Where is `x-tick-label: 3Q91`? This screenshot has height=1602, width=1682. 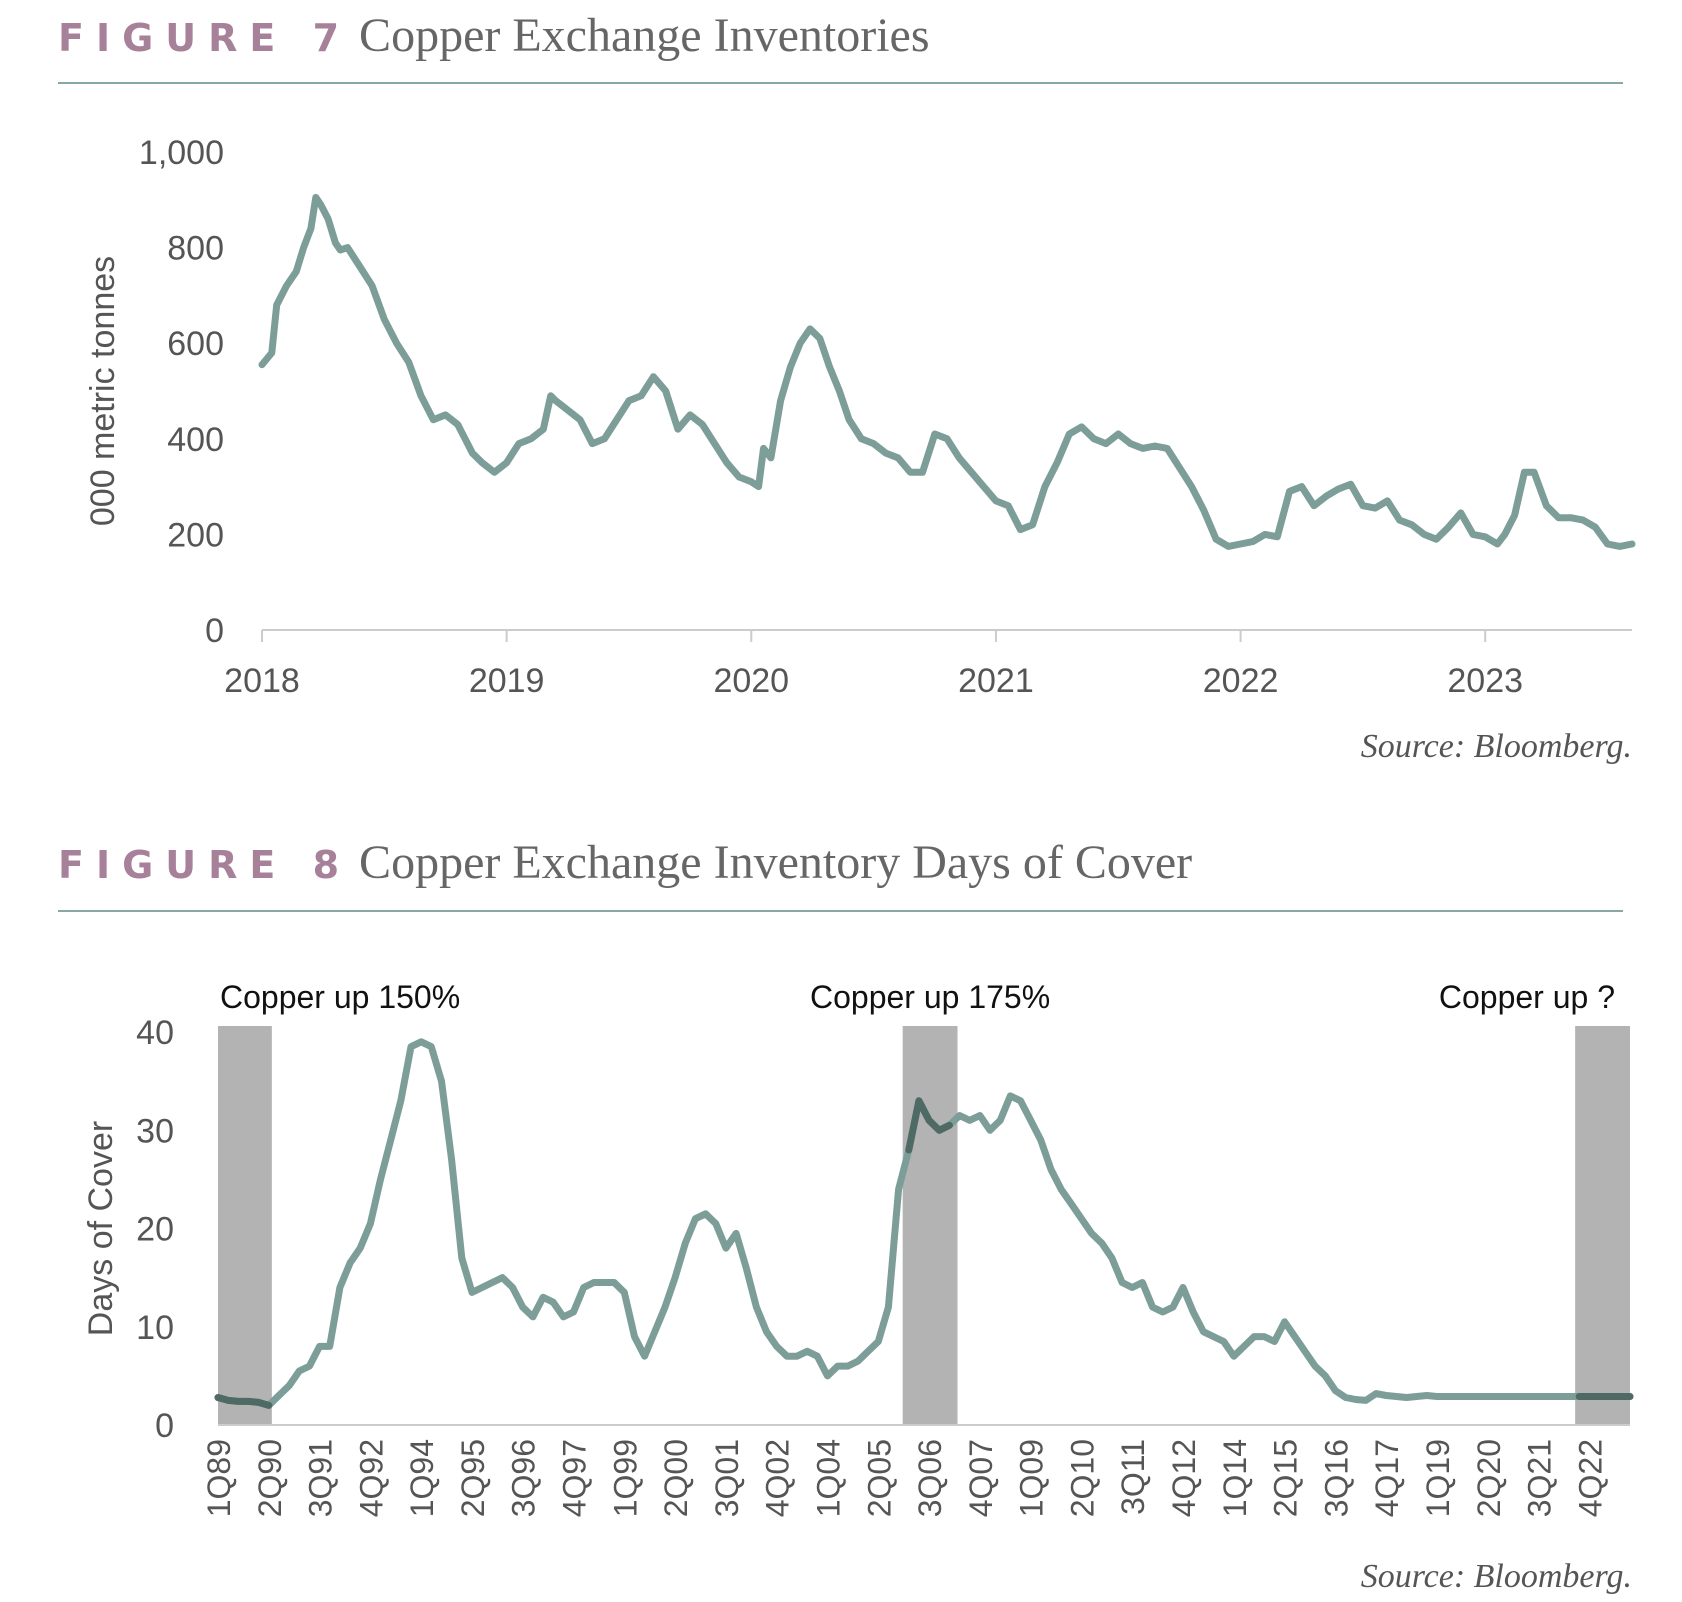 x-tick-label: 3Q91 is located at coordinates (321, 1478).